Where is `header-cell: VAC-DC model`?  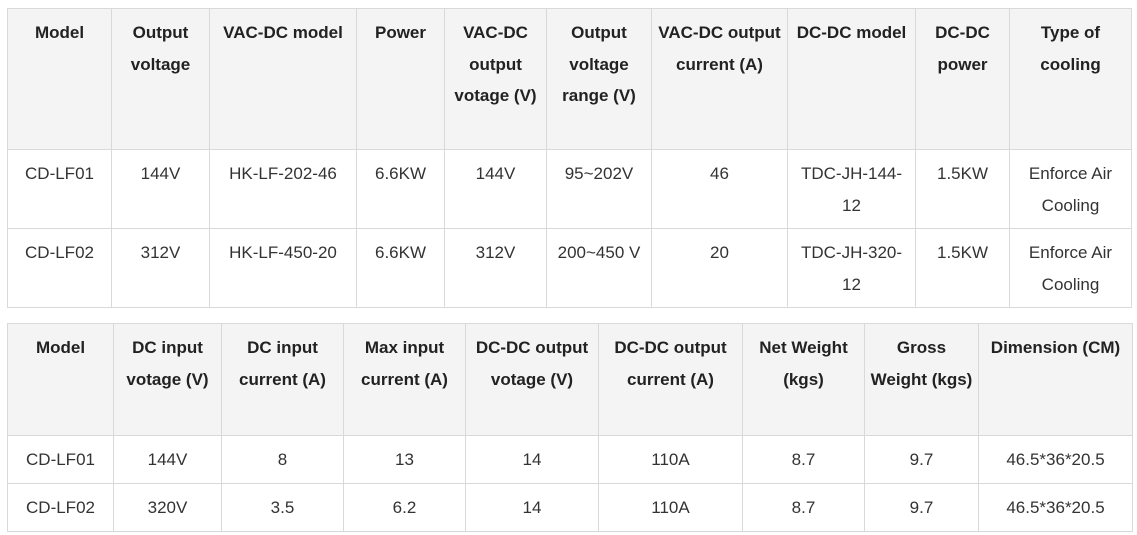 header-cell: VAC-DC model is located at coordinates (283, 79).